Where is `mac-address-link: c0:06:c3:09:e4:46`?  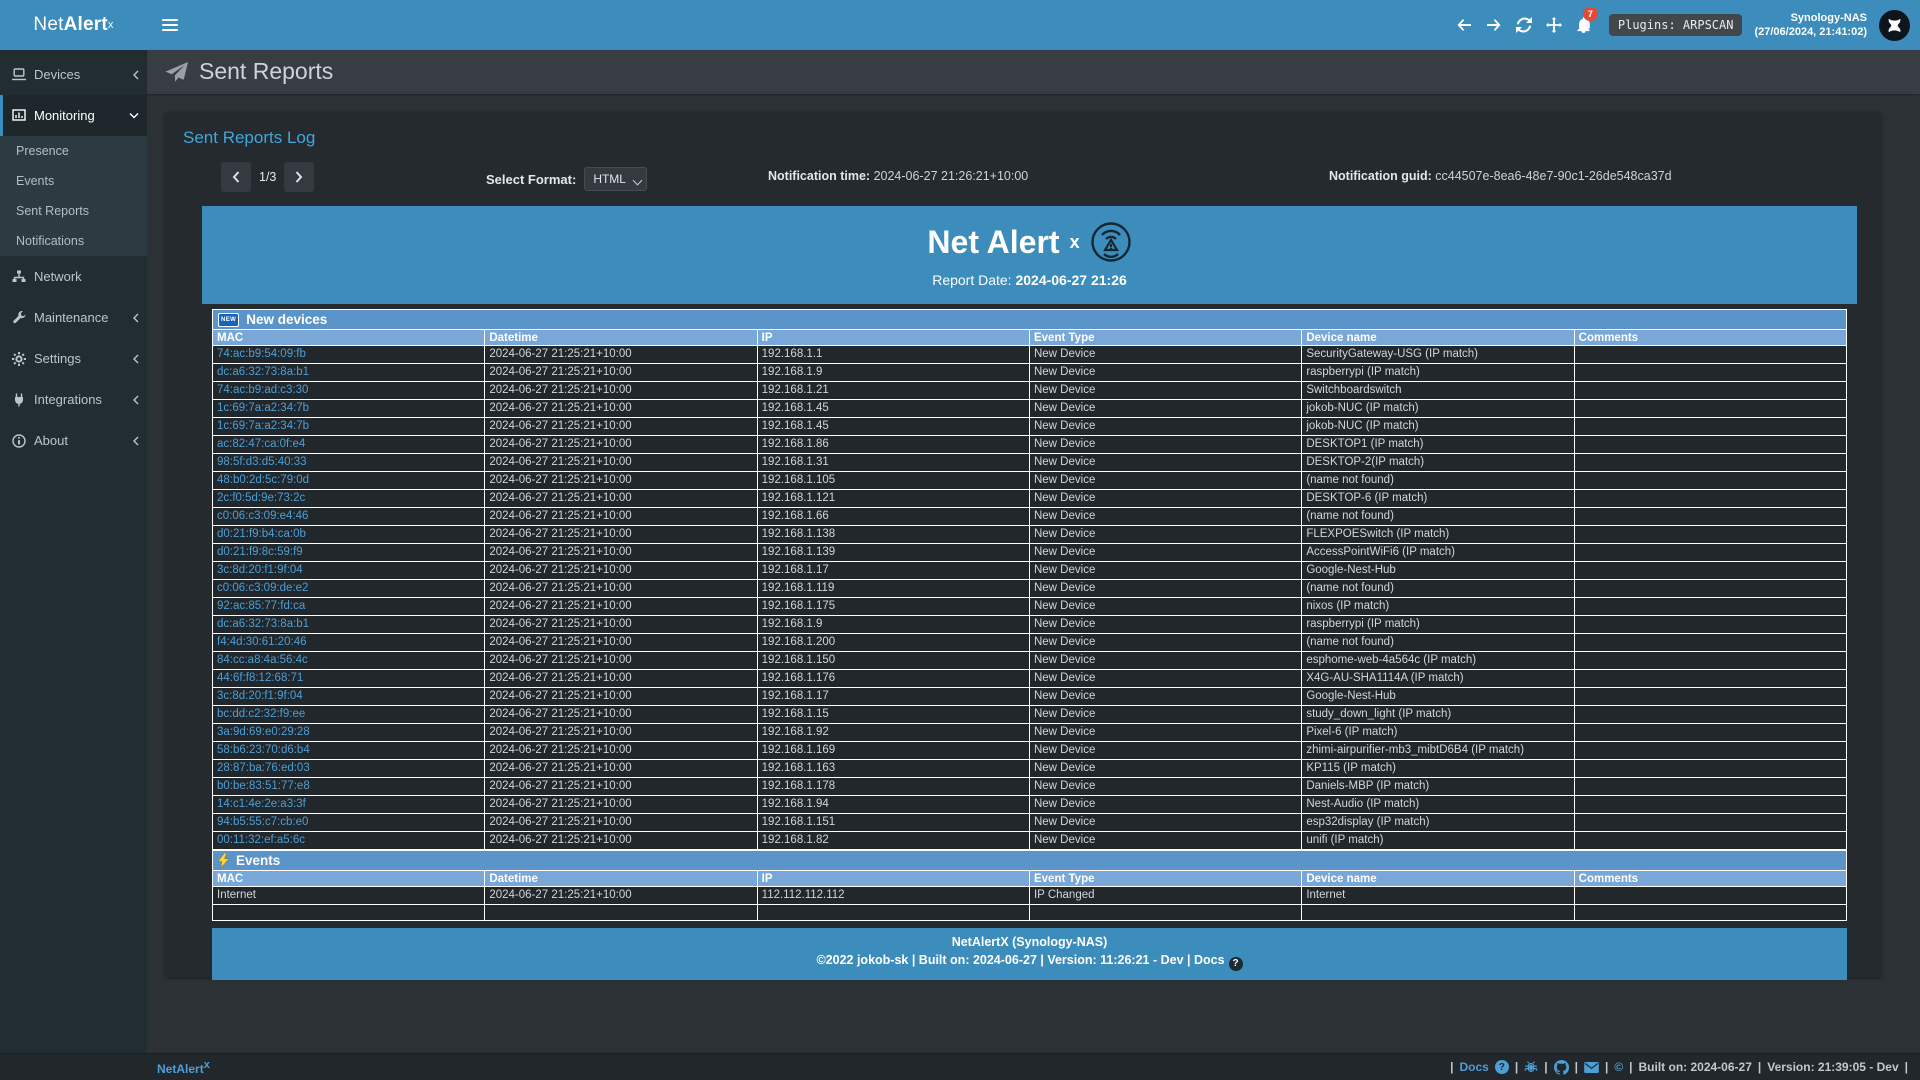
mac-address-link: c0:06:c3:09:e4:46 is located at coordinates (348, 516).